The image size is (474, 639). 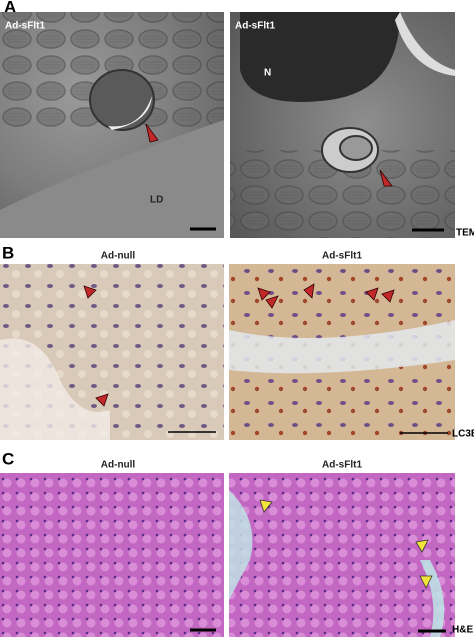 I want to click on lipid-droplet, so click(x=112, y=179).